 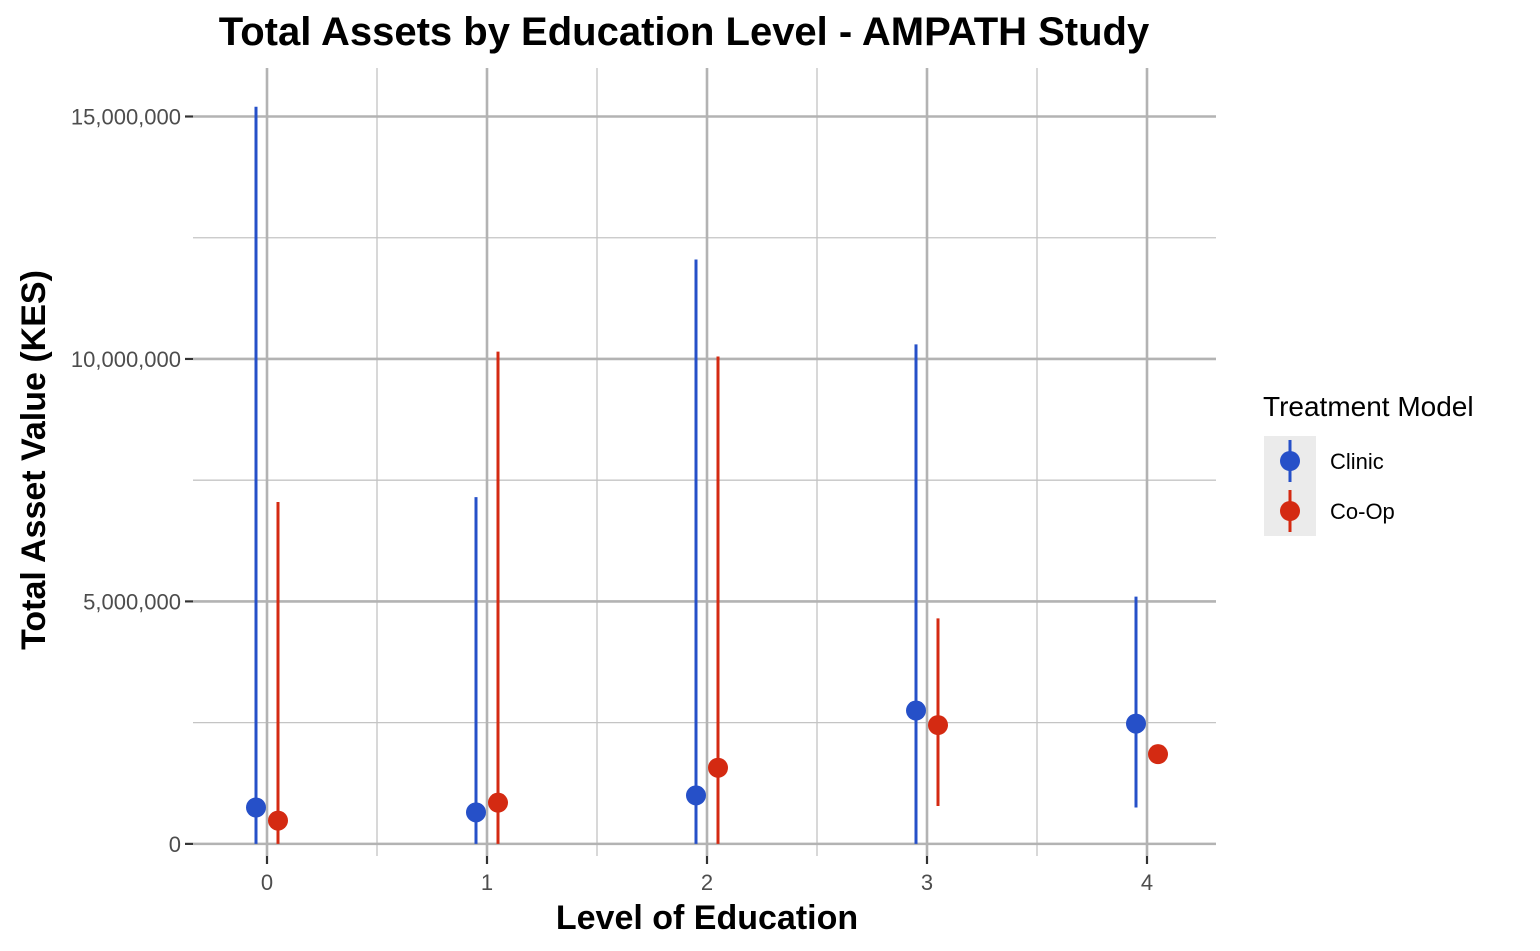 I want to click on legend-title: Treatment Model, so click(x=1368, y=406).